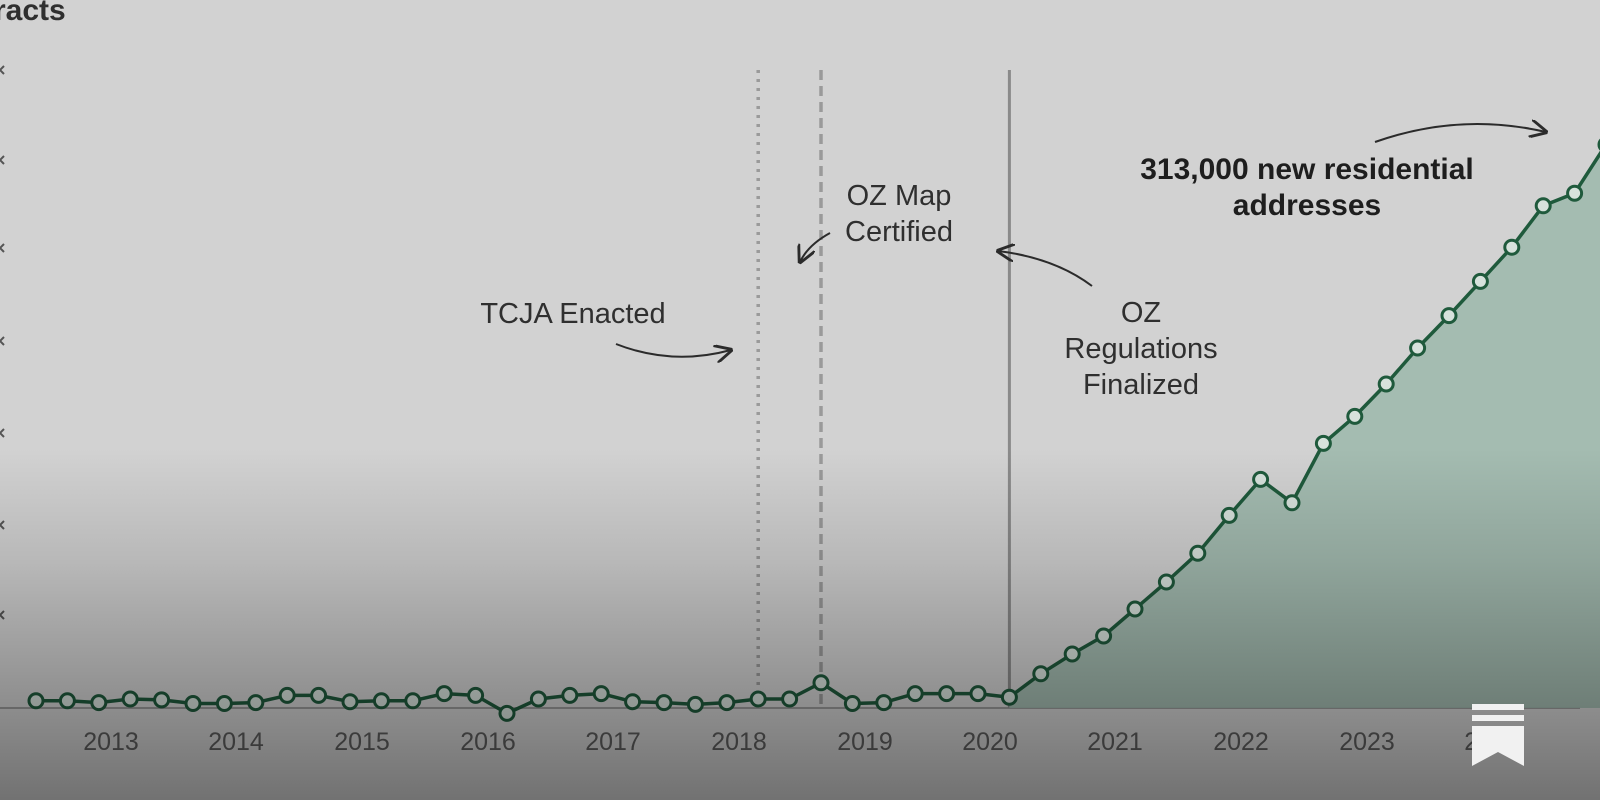  What do you see at coordinates (1367, 742) in the screenshot?
I see `x-tick-label: 2023` at bounding box center [1367, 742].